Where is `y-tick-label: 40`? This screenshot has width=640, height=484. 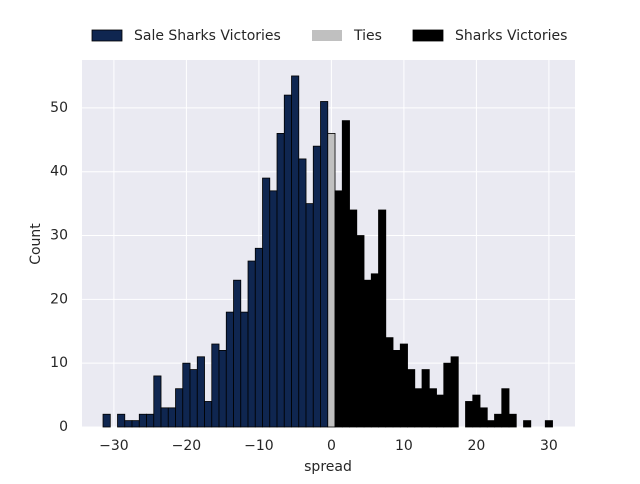
y-tick-label: 40 is located at coordinates (59, 172).